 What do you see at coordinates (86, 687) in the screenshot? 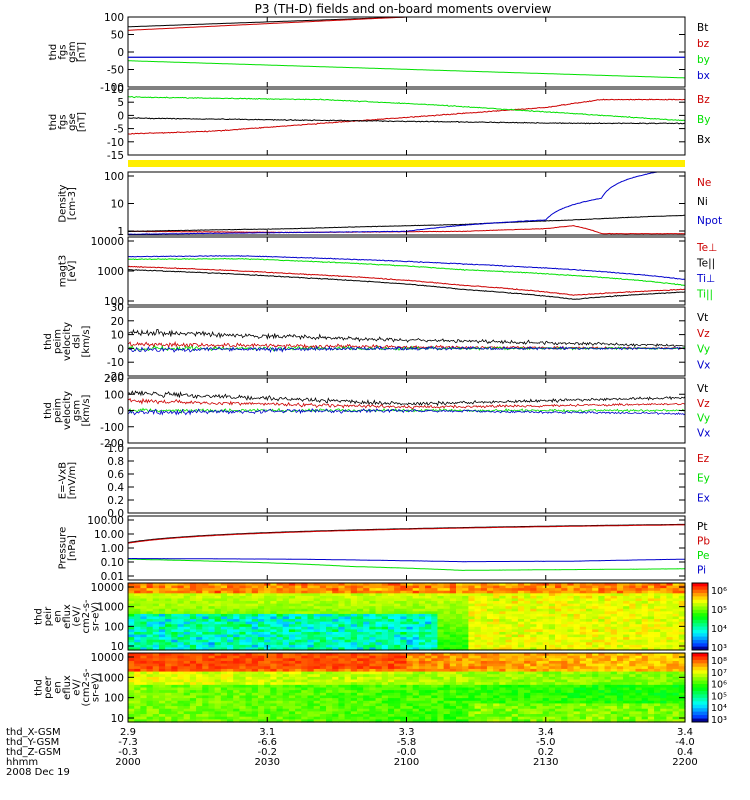
I see `y-axis-label: (cm2-s-` at bounding box center [86, 687].